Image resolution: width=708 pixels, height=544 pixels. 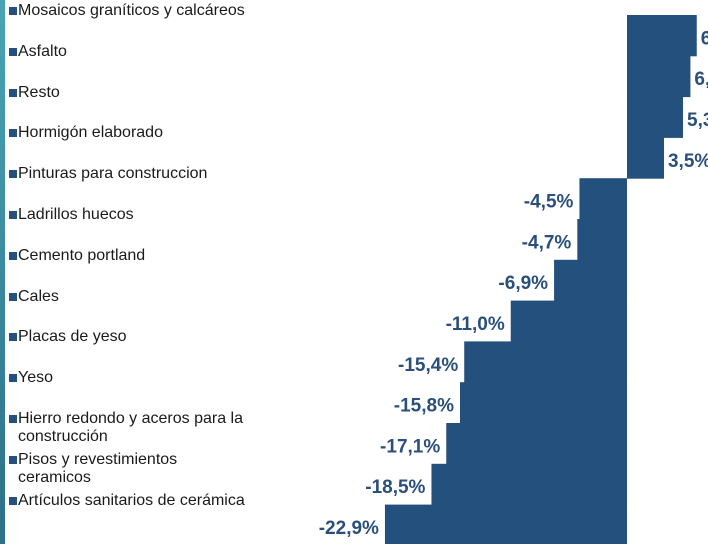 What do you see at coordinates (113, 174) in the screenshot?
I see `category-label: Pinturas para construccion` at bounding box center [113, 174].